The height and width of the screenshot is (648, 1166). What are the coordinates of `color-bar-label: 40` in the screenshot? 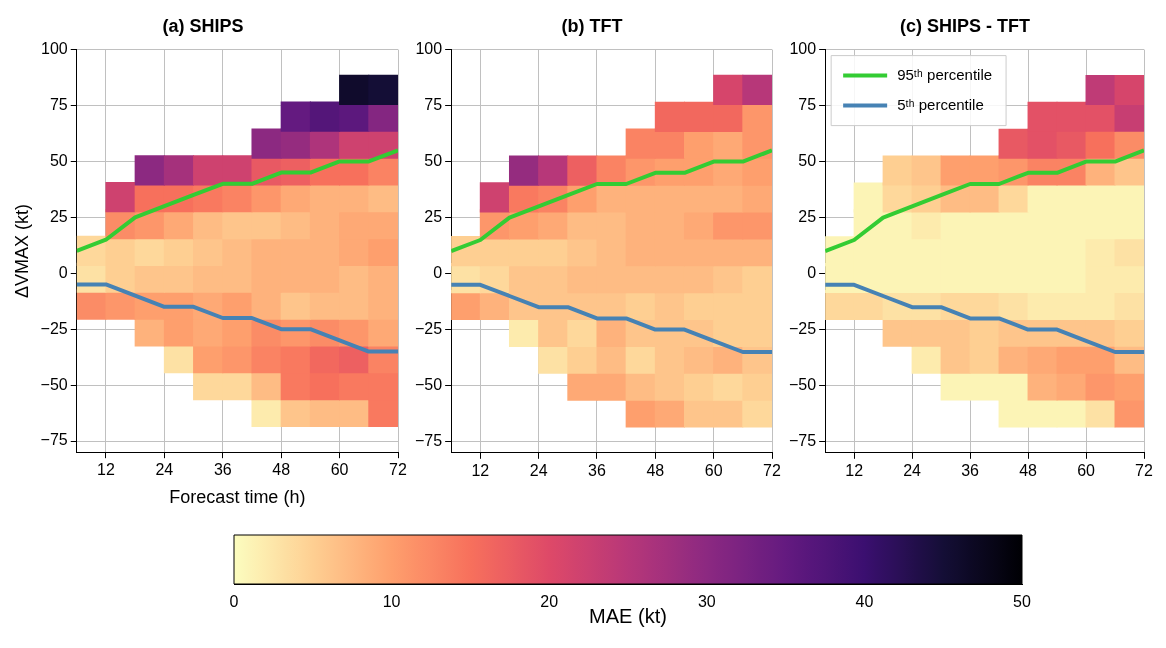 It's located at (864, 602).